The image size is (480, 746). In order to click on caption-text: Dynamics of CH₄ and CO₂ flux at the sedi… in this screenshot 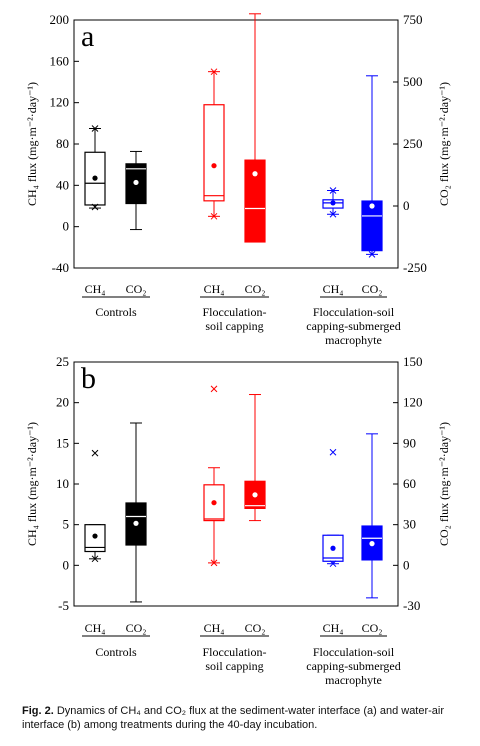, I will do `click(233, 718)`.